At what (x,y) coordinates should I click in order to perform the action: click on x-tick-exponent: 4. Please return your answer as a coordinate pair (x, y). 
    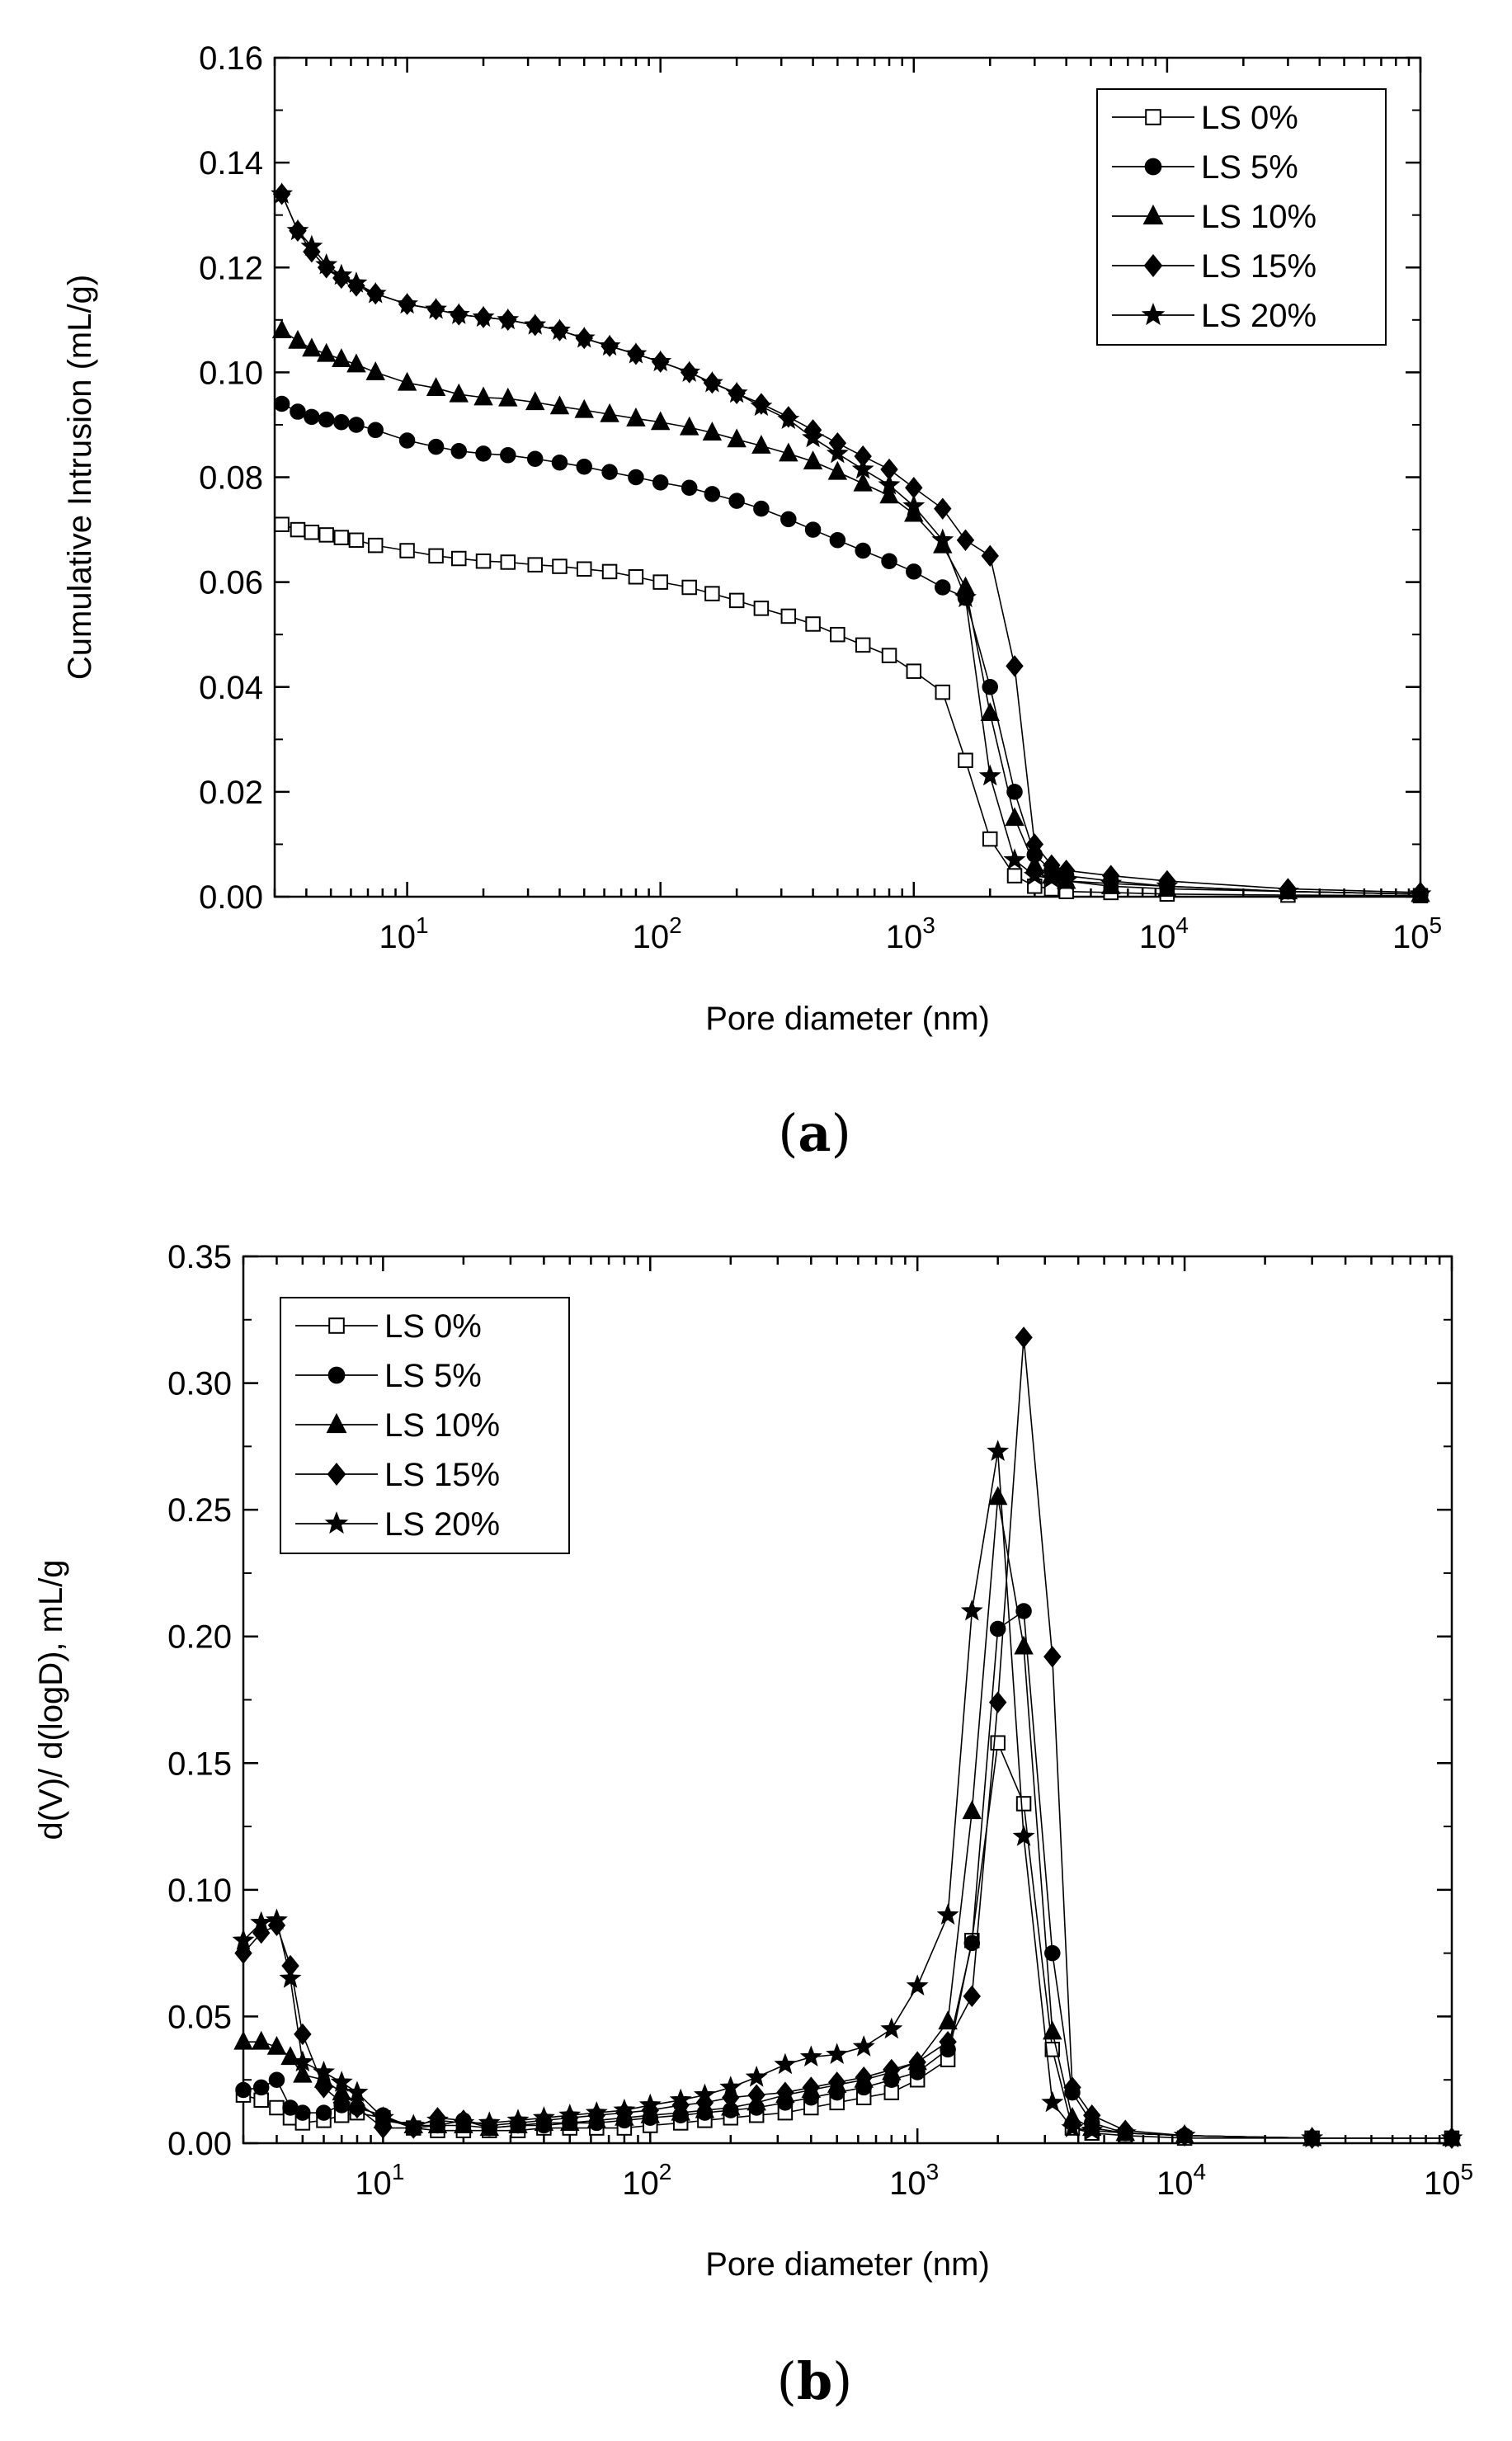
    Looking at the image, I should click on (1200, 2171).